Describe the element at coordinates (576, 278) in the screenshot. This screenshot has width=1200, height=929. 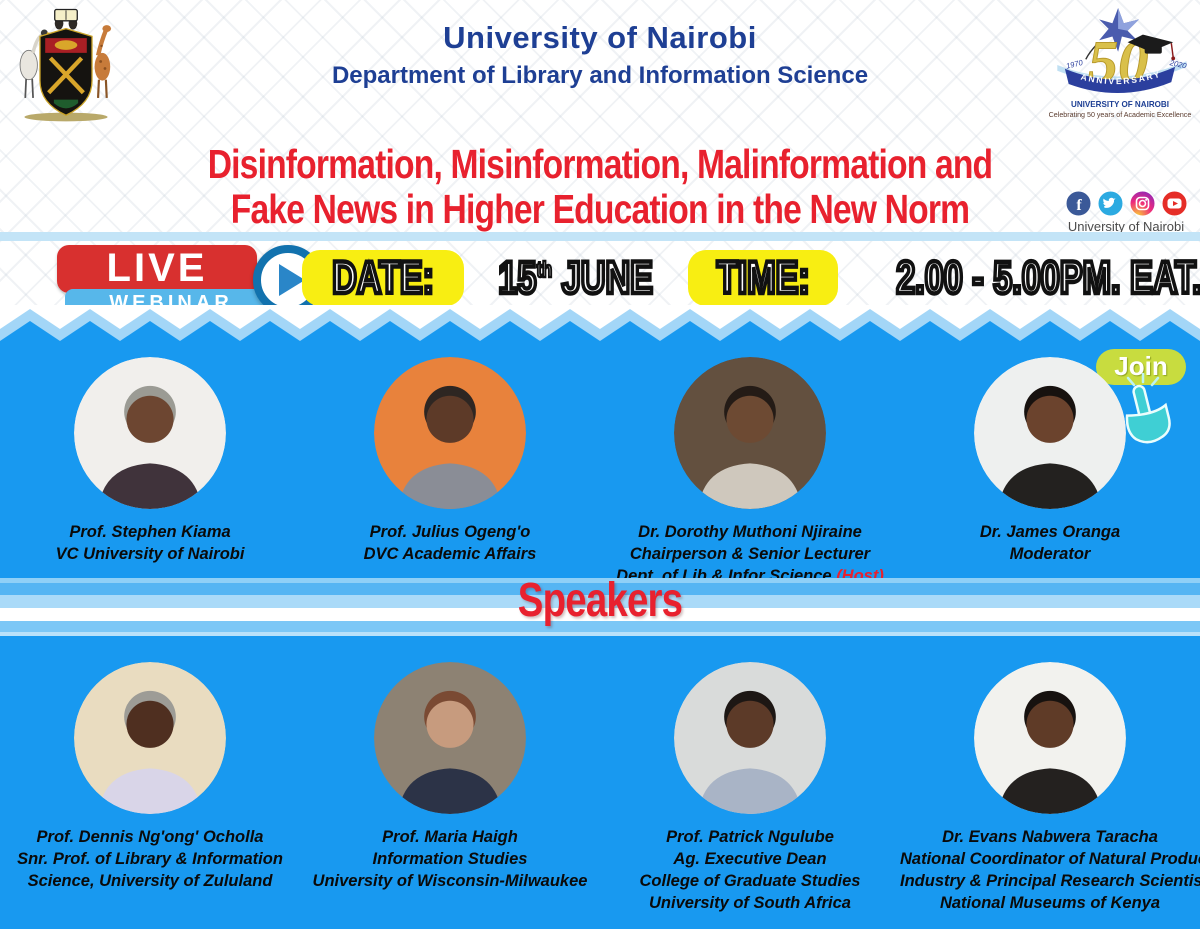
I see `date-value: 15th JUNE` at that location.